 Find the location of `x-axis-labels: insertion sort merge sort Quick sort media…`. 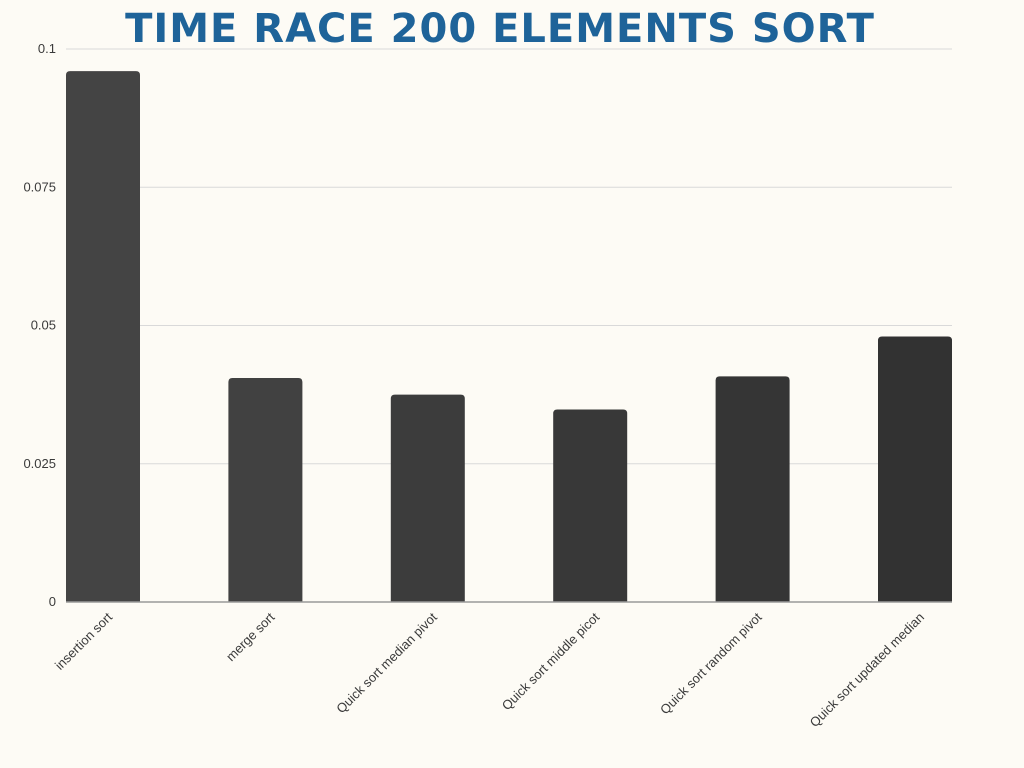

x-axis-labels: insertion sort merge sort Quick sort media… is located at coordinates (489, 669).